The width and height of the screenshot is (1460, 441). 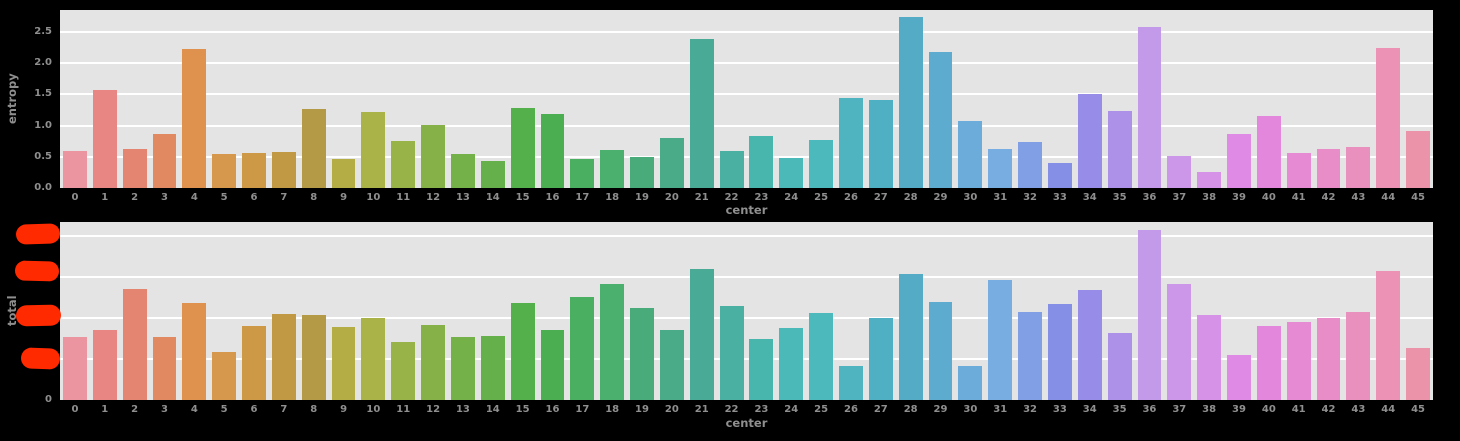 What do you see at coordinates (43, 125) in the screenshot?
I see `y-tick-label: 1.0` at bounding box center [43, 125].